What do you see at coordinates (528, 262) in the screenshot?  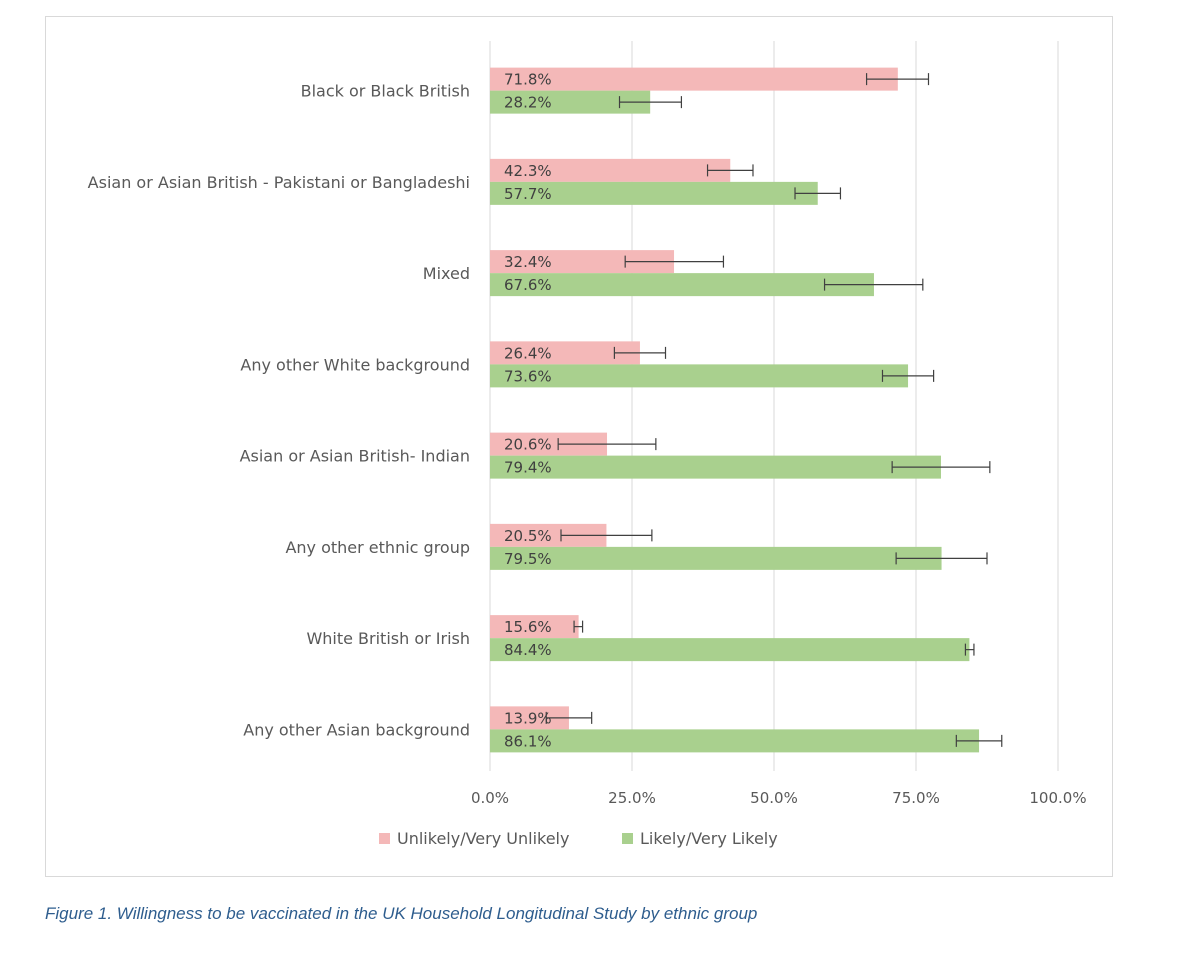 I see `data-label: 32.4%` at bounding box center [528, 262].